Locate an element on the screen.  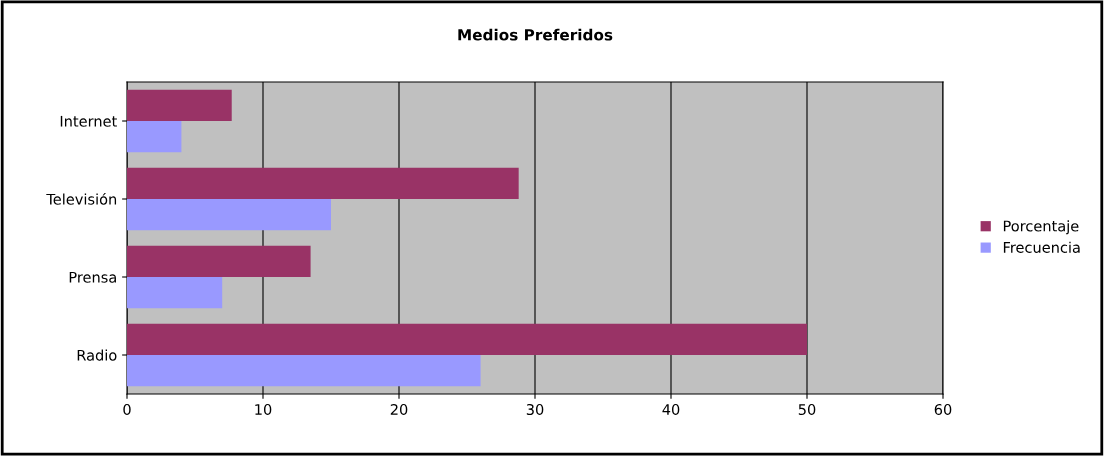
legend-label: Frecuencia is located at coordinates (1041, 247).